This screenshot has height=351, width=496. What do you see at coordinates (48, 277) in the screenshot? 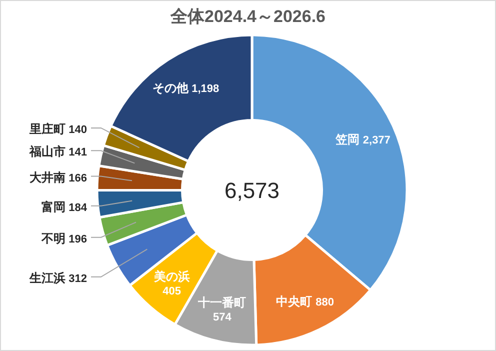
I see `slice-label: 生江浜` at bounding box center [48, 277].